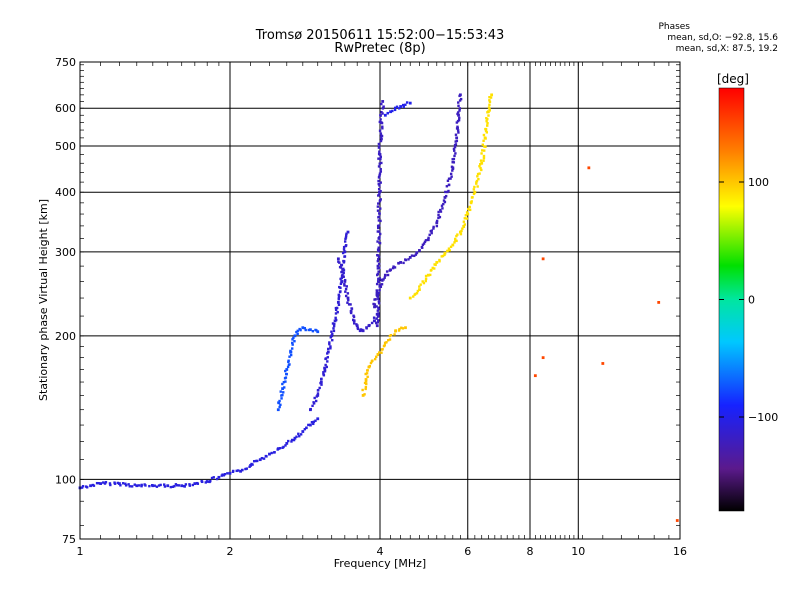  What do you see at coordinates (751, 300) in the screenshot?
I see `colorbar-tick-label: 0` at bounding box center [751, 300].